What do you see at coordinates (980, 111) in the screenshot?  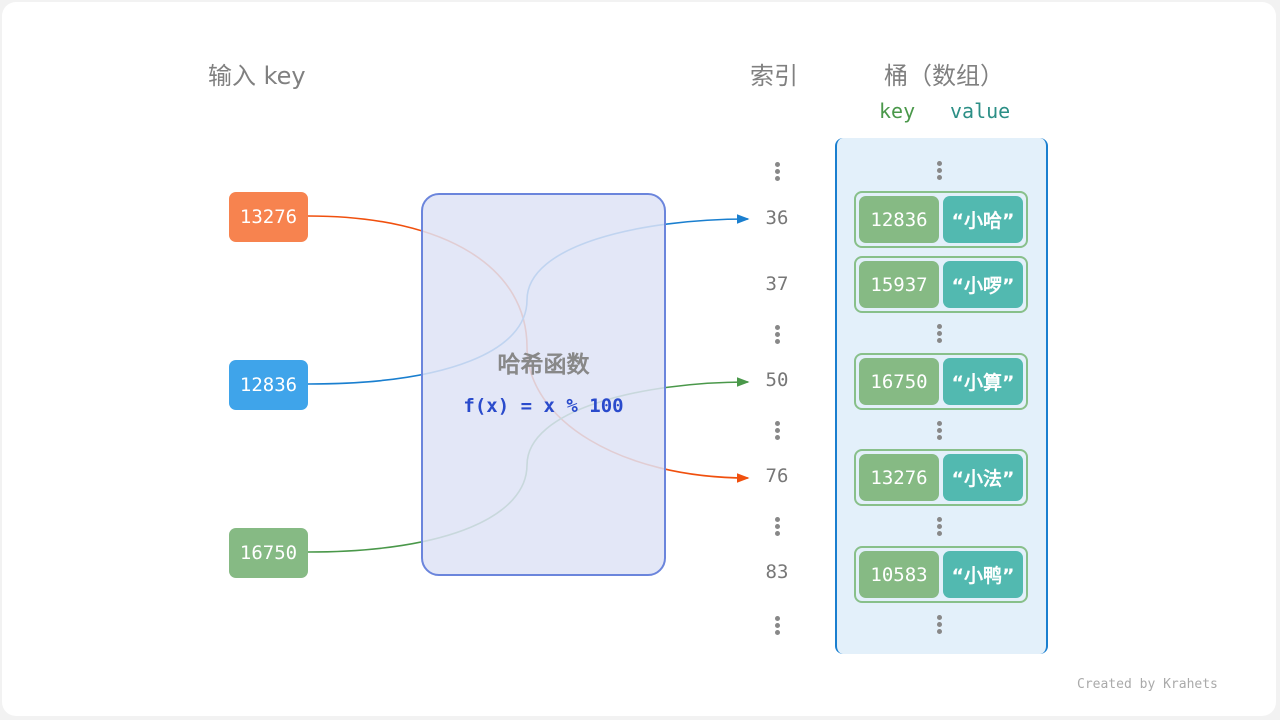 I see `value-column-header: value` at bounding box center [980, 111].